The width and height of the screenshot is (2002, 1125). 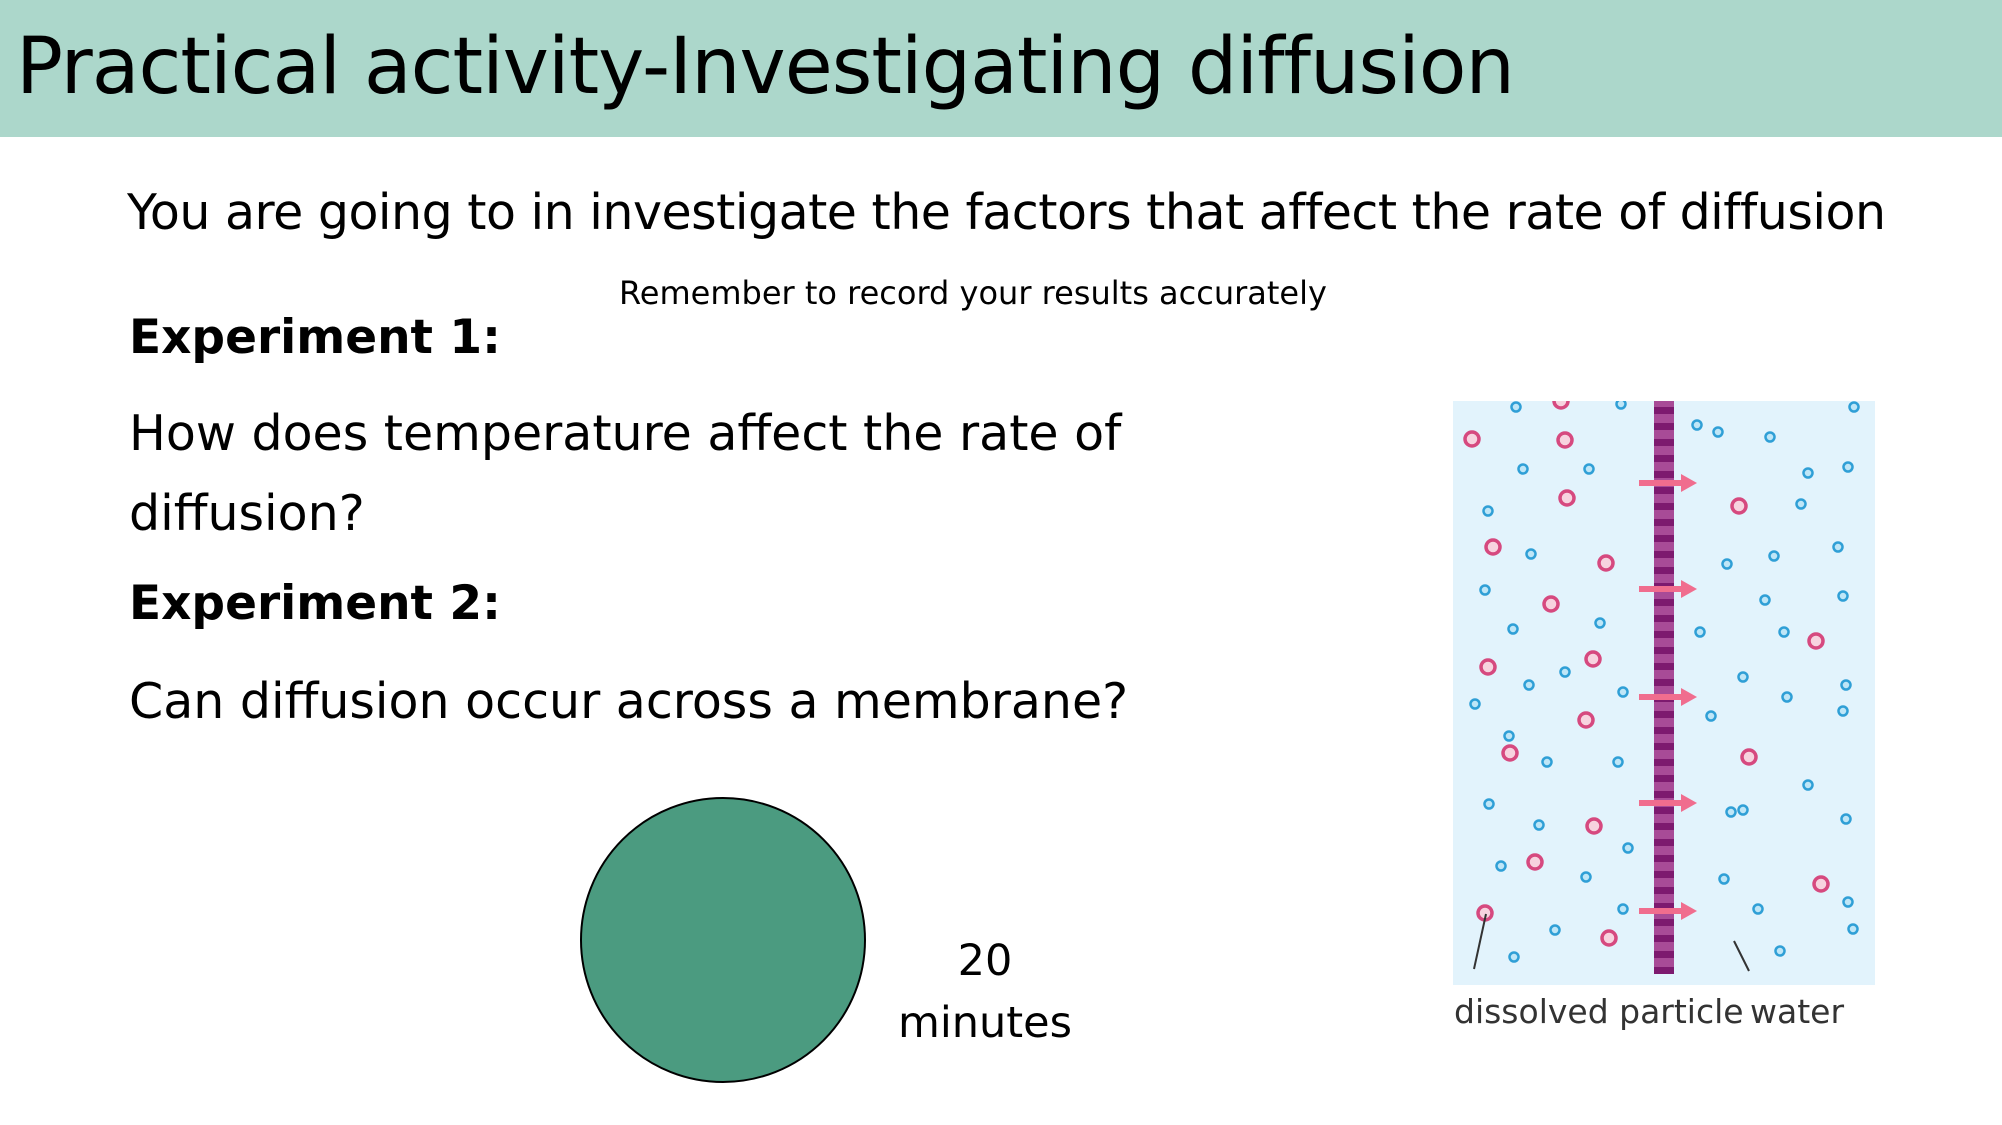 What do you see at coordinates (629, 701) in the screenshot?
I see `experiment-2-question: Can diffusion occur across a membrane?` at bounding box center [629, 701].